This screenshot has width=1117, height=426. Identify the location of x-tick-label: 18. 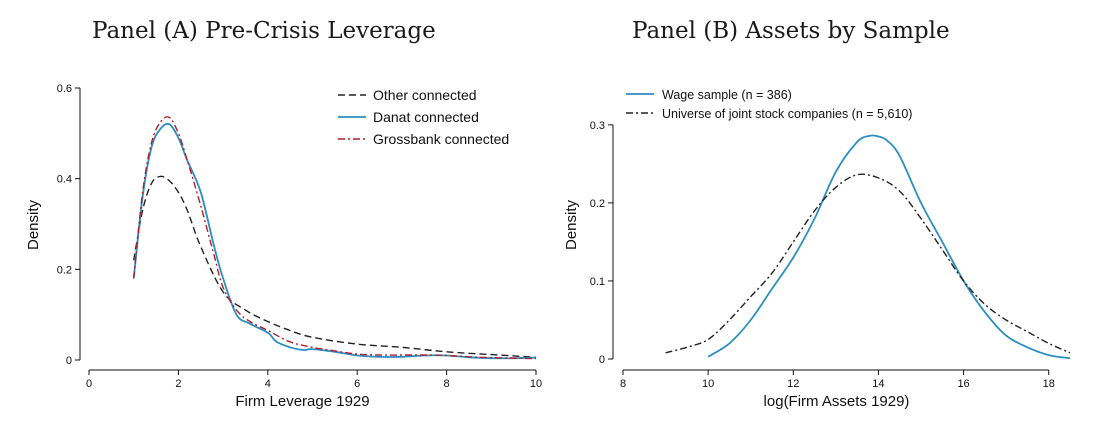
(1049, 384).